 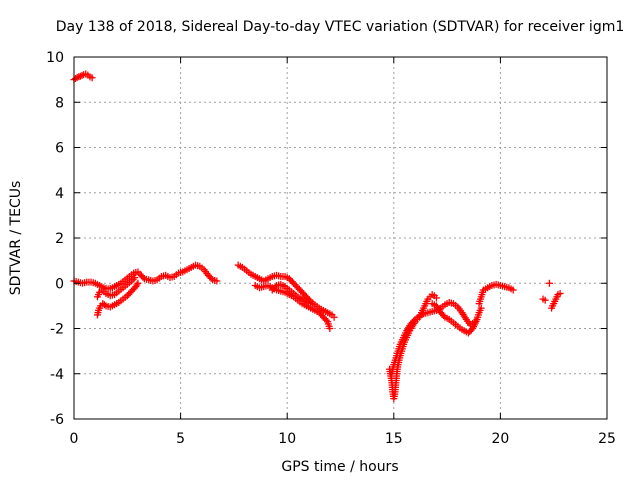 What do you see at coordinates (59, 284) in the screenshot?
I see `y-tick-label: 0` at bounding box center [59, 284].